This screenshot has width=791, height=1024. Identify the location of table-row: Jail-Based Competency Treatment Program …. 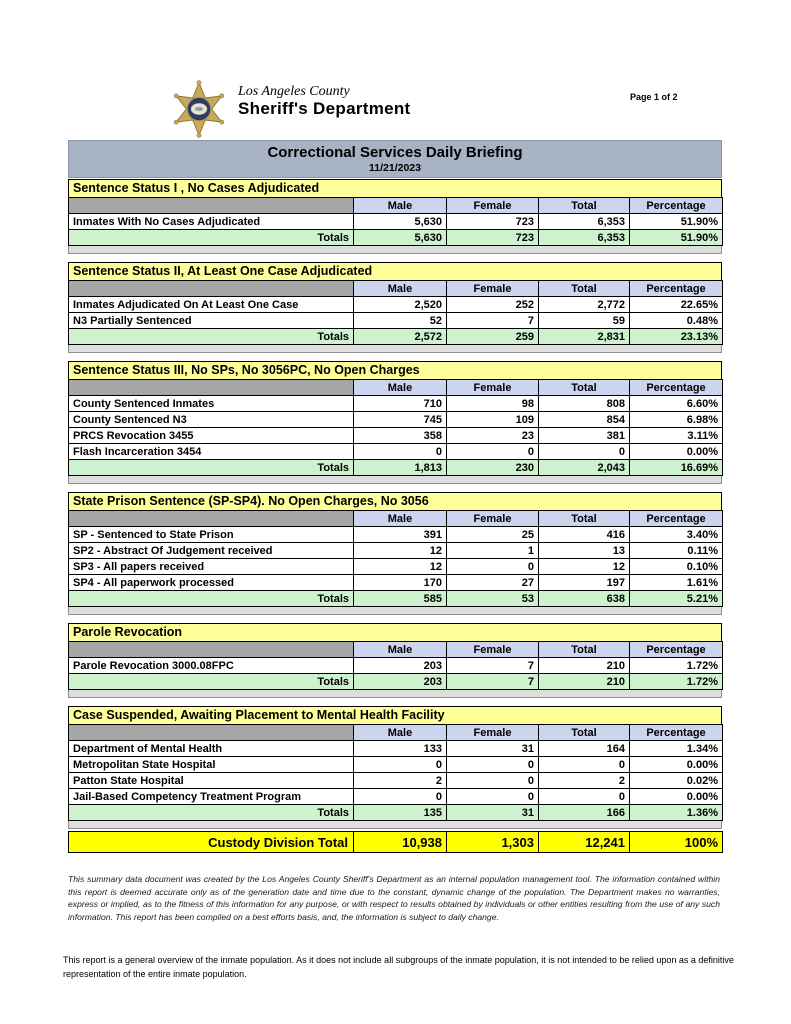
(395, 796).